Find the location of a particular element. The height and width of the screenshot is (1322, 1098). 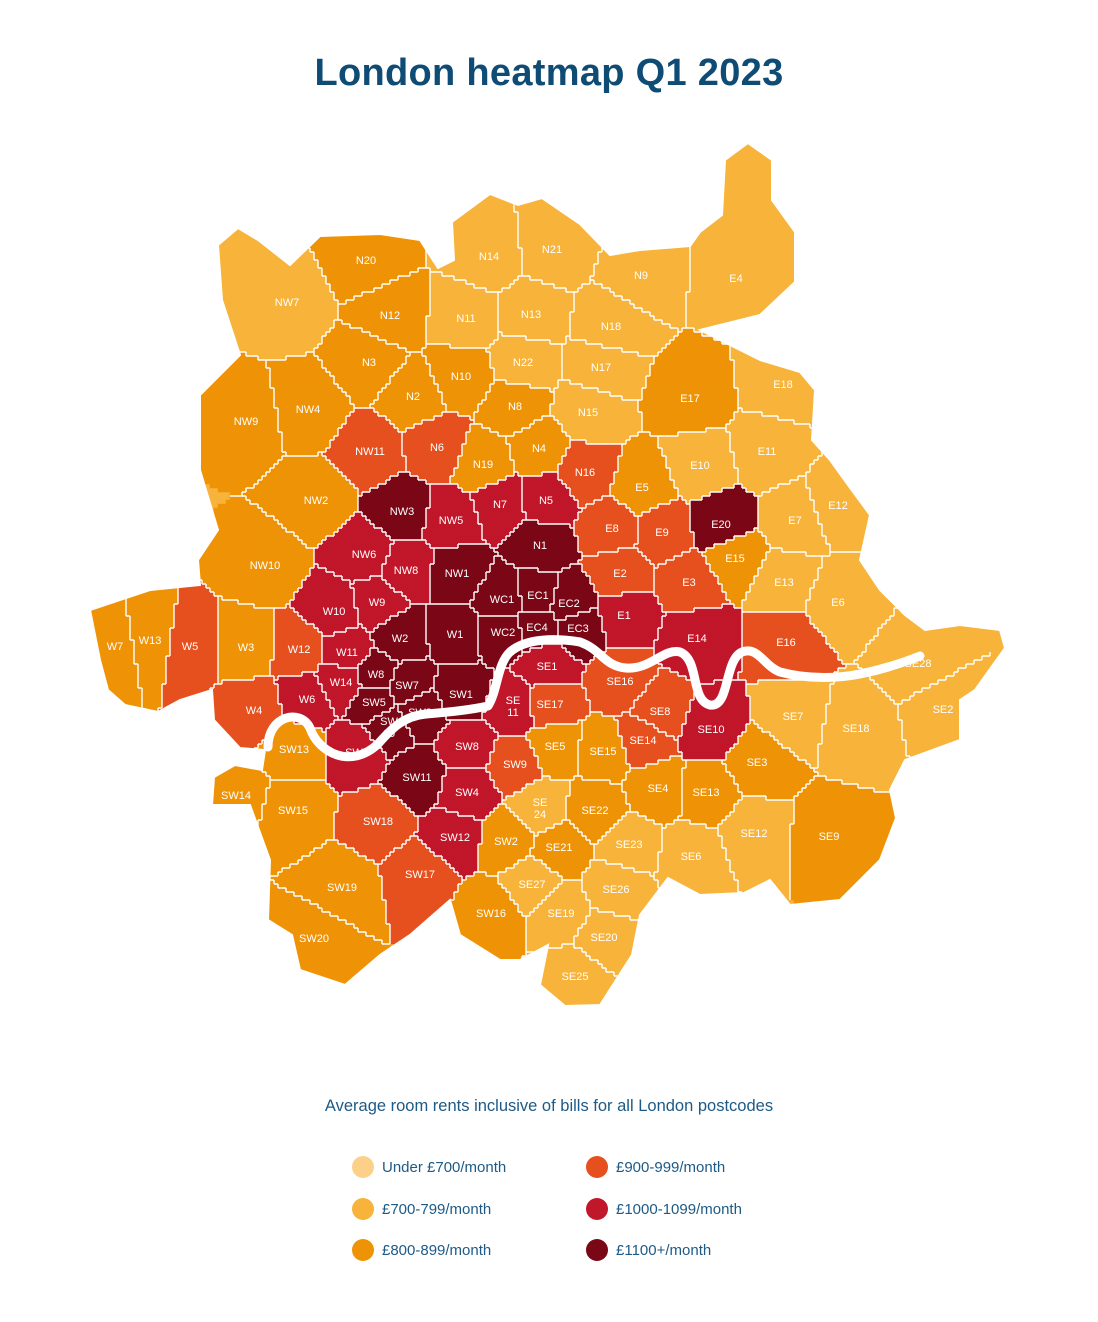

district-w3 is located at coordinates (246, 640).